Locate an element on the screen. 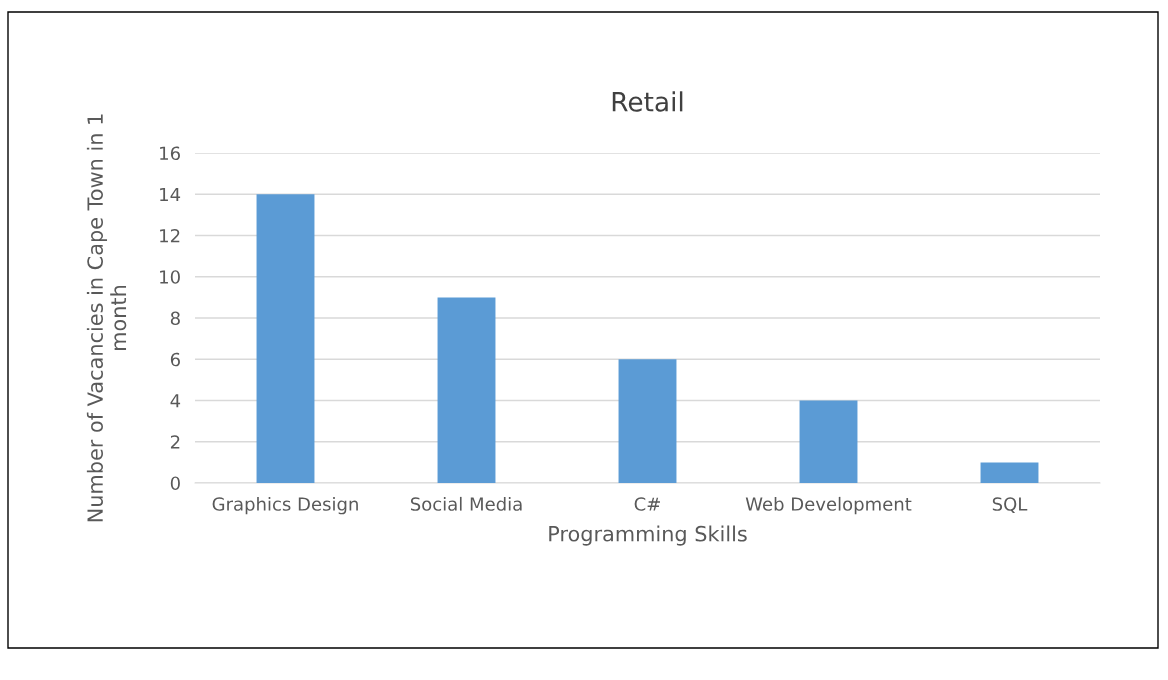 The image size is (1168, 680). x-tick-label: Graphics Design is located at coordinates (285, 505).